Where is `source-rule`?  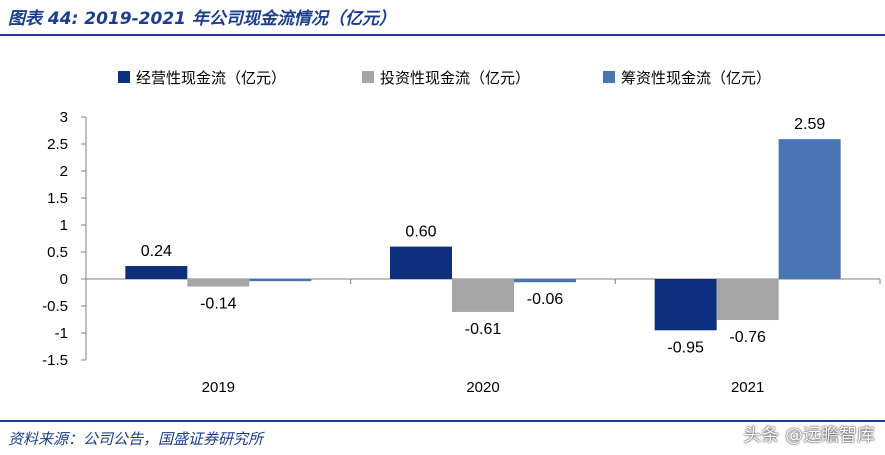 source-rule is located at coordinates (442, 421).